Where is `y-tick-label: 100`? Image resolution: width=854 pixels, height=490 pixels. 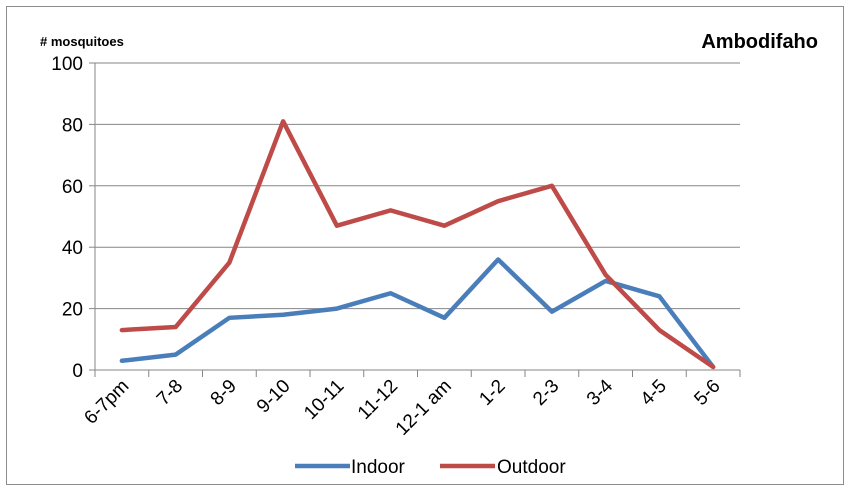
y-tick-label: 100 is located at coordinates (67, 64).